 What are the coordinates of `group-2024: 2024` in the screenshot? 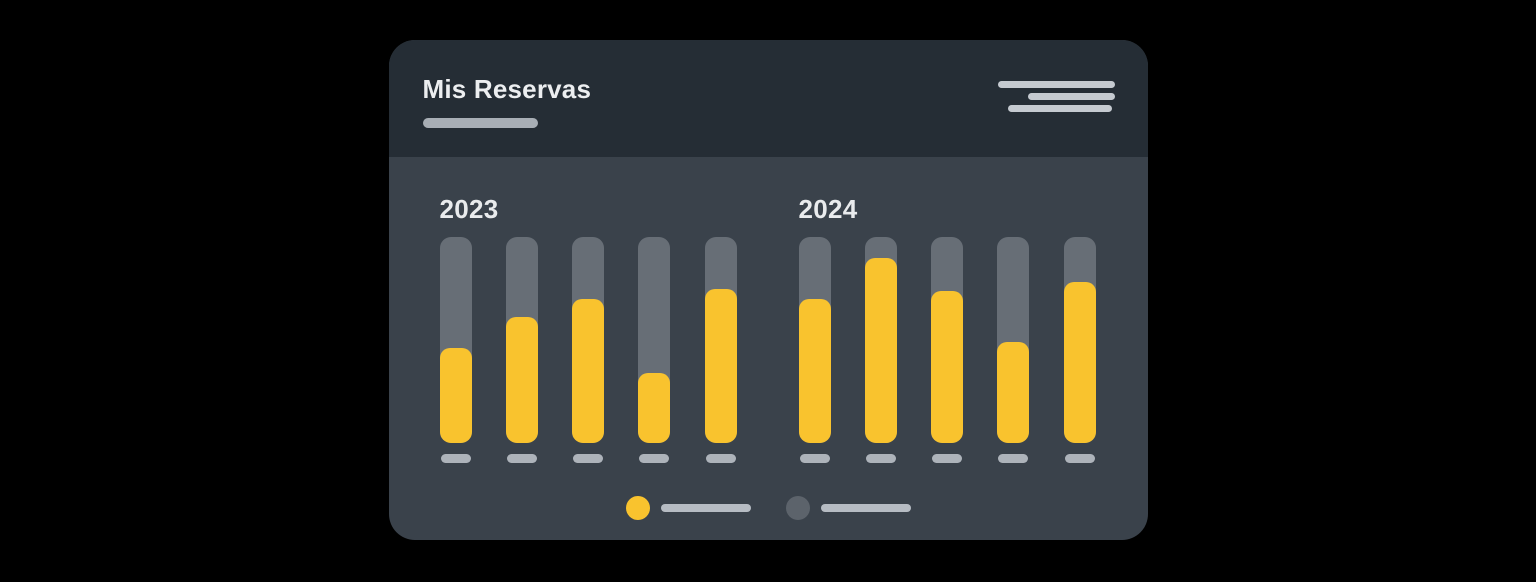 It's located at (947, 328).